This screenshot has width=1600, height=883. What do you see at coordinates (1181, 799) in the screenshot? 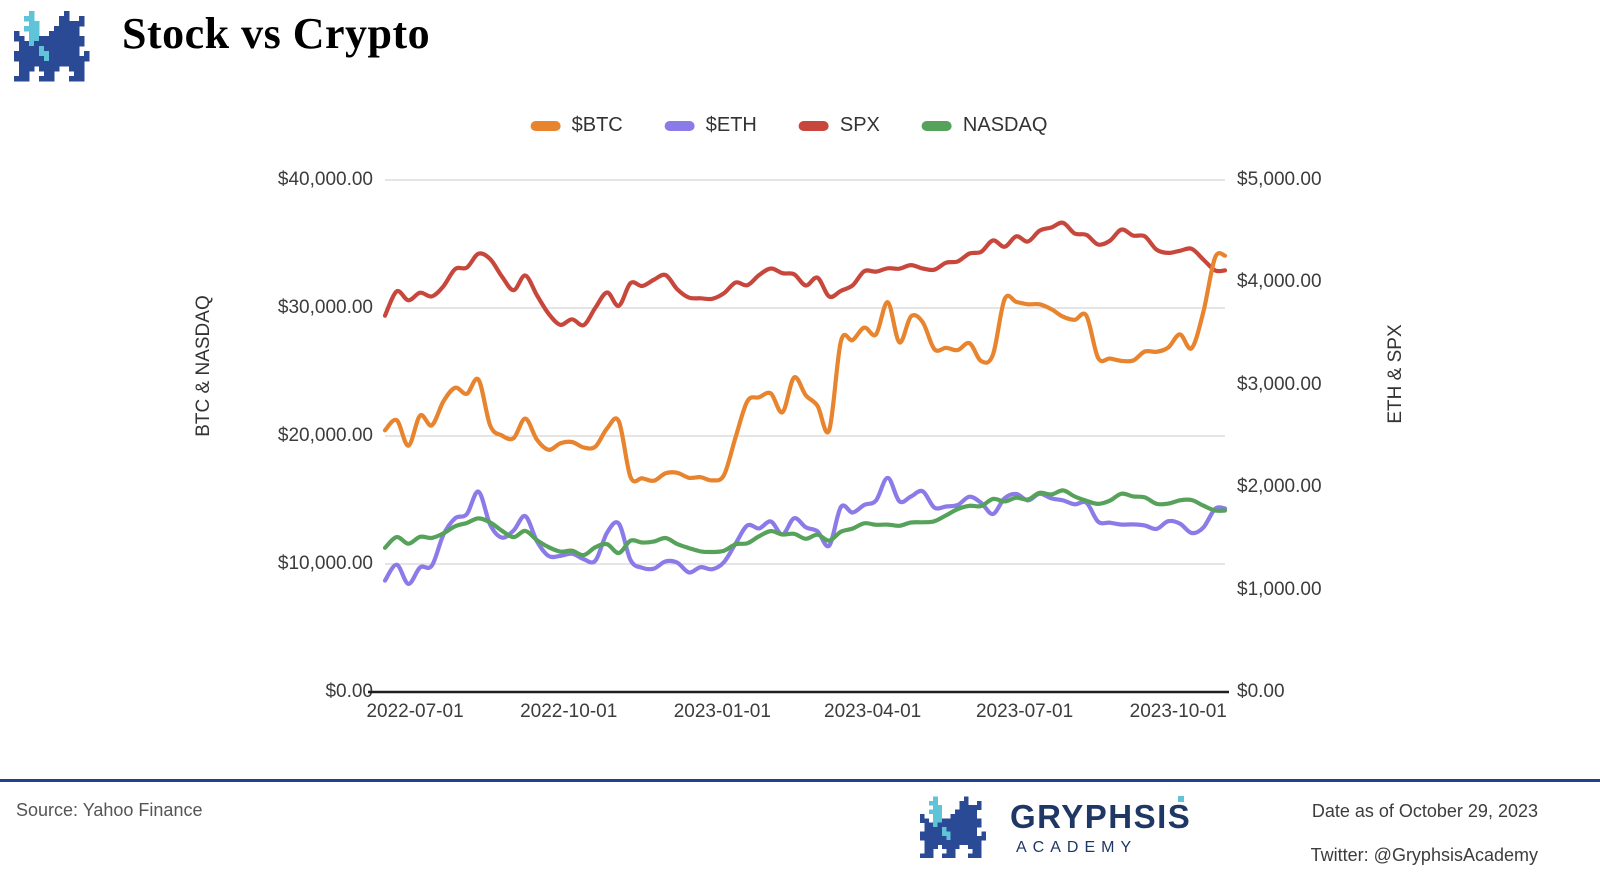
I see `brand-i-accent-icon` at bounding box center [1181, 799].